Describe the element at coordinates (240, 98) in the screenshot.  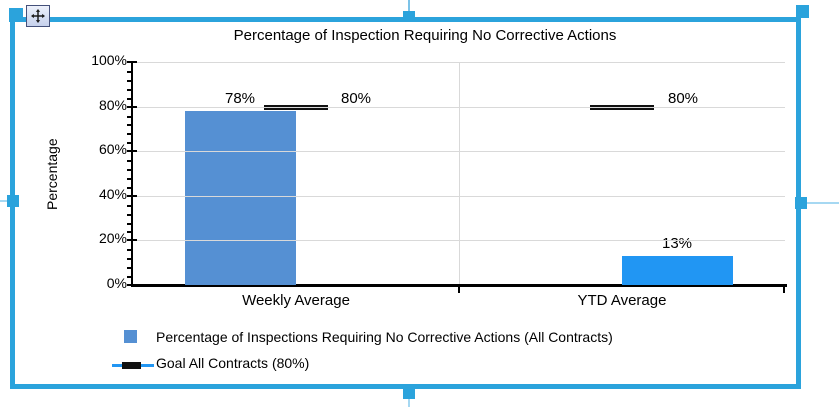
I see `data-label-bar-weekly: 78%` at that location.